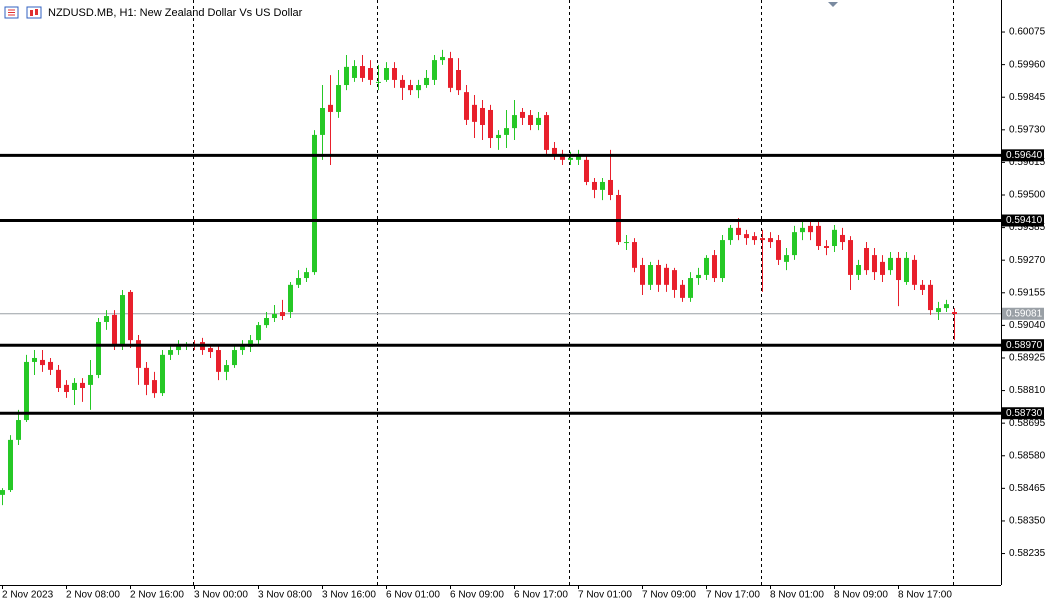  What do you see at coordinates (28, 595) in the screenshot?
I see `x-tick-label: 2 Nov 2023` at bounding box center [28, 595].